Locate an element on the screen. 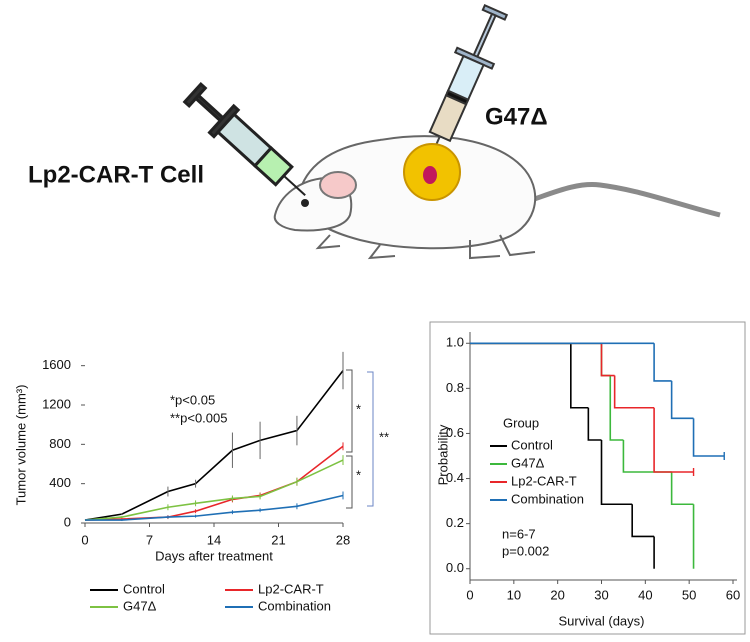 Image resolution: width=750 pixels, height=642 pixels. x-axis-title: Survival (days) is located at coordinates (602, 620).